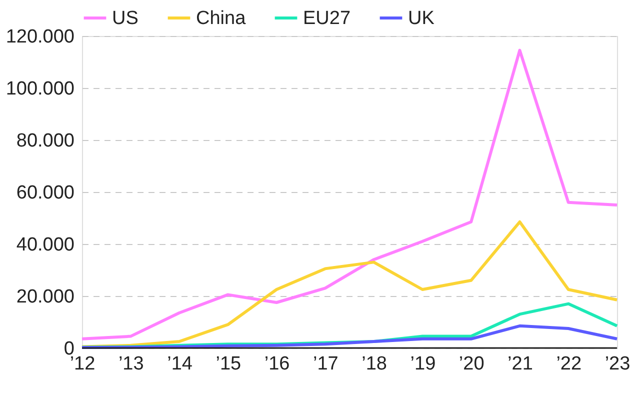 This screenshot has height=419, width=641. I want to click on x-tick-label: ’18, so click(374, 364).